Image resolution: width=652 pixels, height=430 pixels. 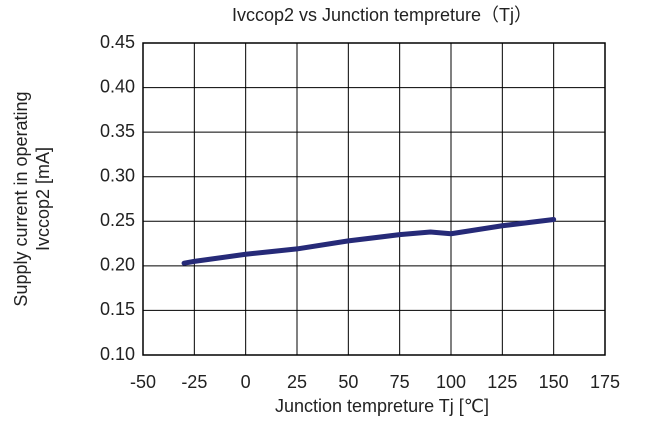 I want to click on x-tick-label: 25, so click(x=297, y=382).